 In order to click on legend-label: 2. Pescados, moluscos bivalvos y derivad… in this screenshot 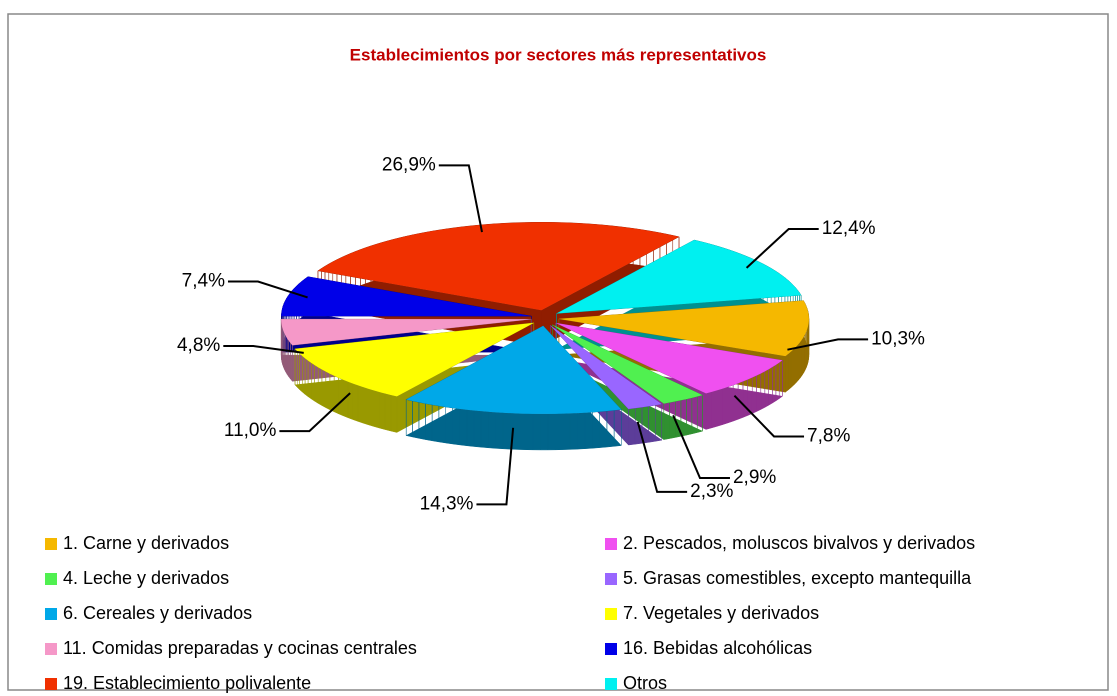, I will do `click(799, 543)`.